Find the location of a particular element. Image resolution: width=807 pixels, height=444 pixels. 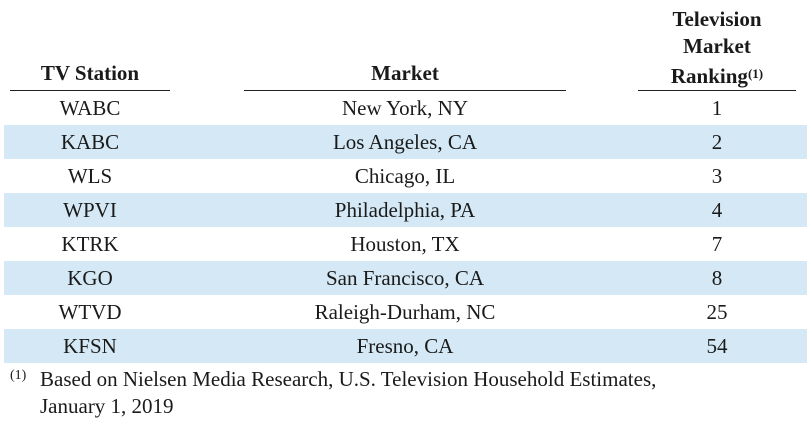

footnote-line2: January 1, 2019 is located at coordinates (107, 406).